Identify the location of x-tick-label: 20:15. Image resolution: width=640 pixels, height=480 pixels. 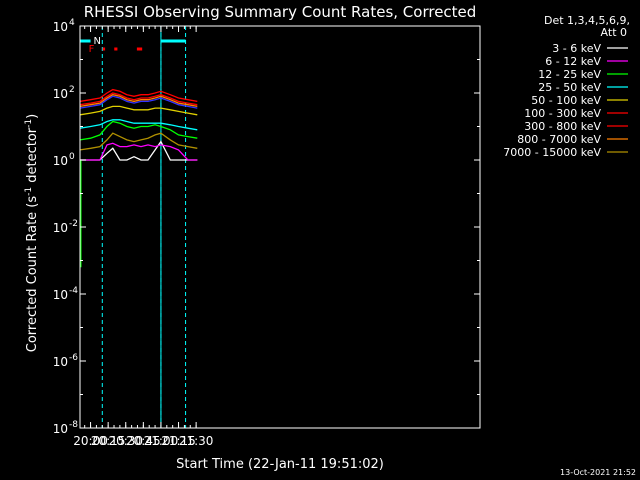
(108, 441).